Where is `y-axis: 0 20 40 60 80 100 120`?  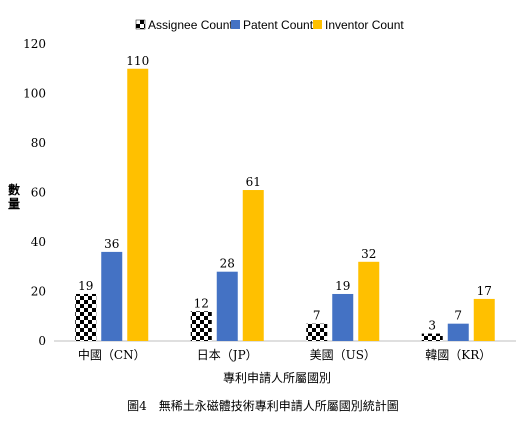 y-axis: 0 20 40 60 80 100 120 is located at coordinates (34, 192).